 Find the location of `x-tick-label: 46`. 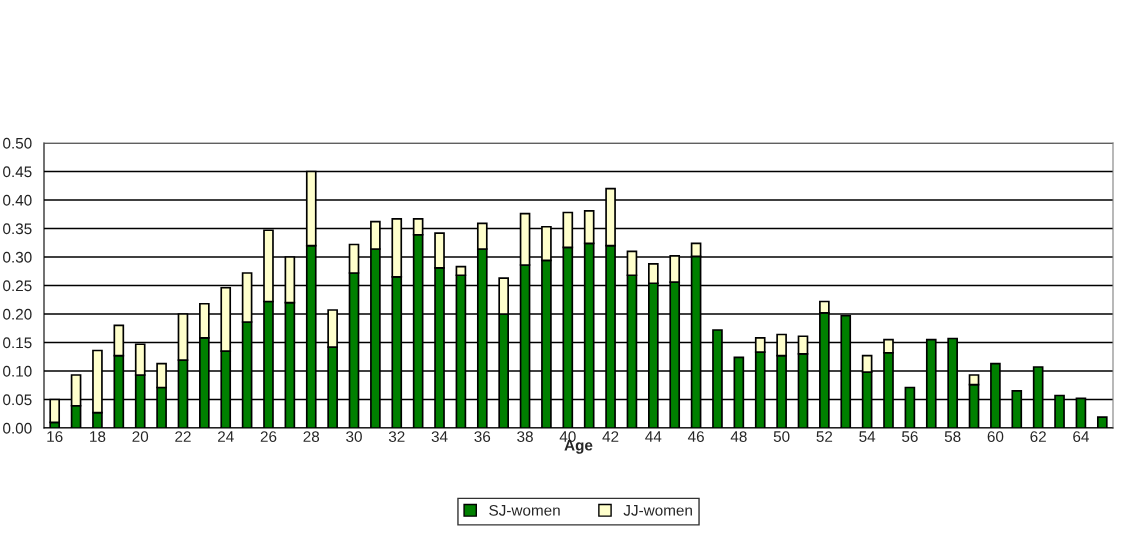

x-tick-label: 46 is located at coordinates (695, 436).